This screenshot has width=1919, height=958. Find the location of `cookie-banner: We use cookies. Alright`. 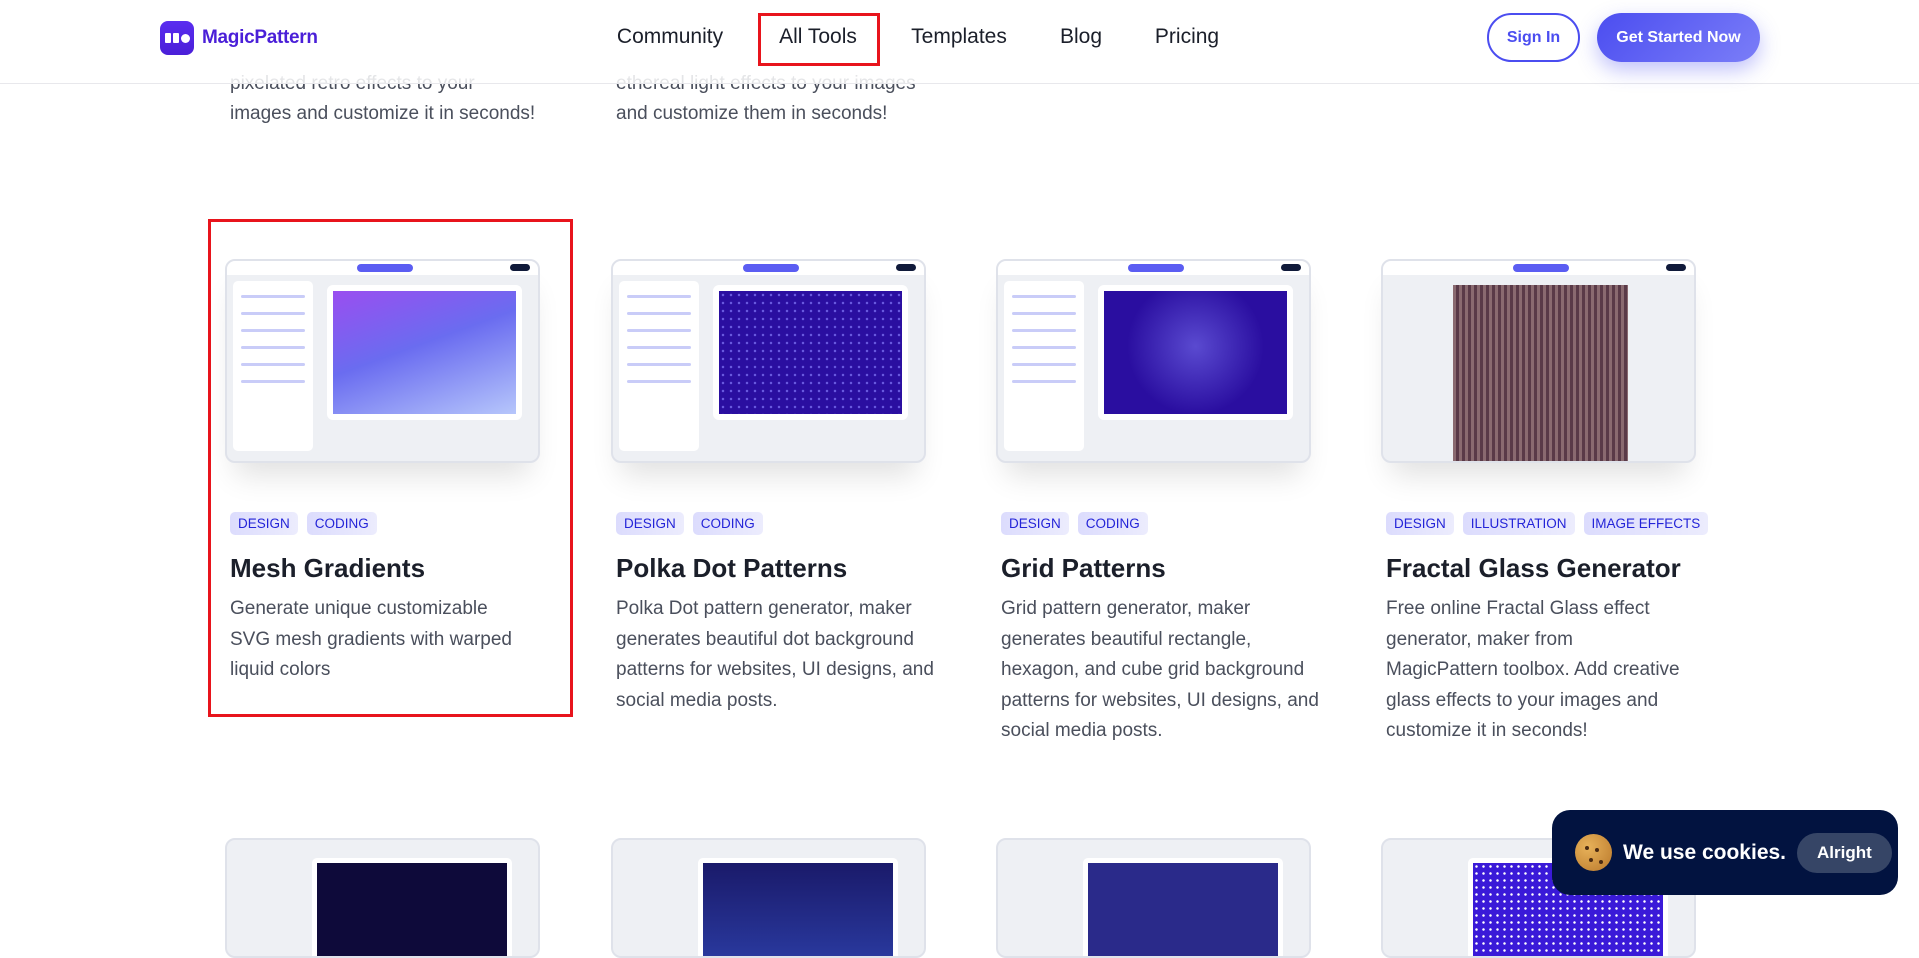

cookie-banner: We use cookies. Alright is located at coordinates (1725, 852).